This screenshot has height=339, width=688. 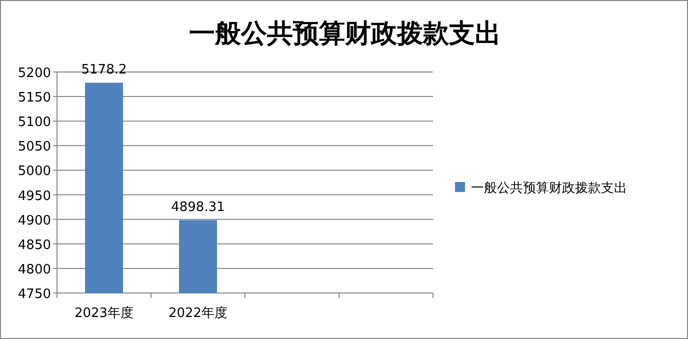 I want to click on y-tick-label: 5200, so click(x=34, y=73).